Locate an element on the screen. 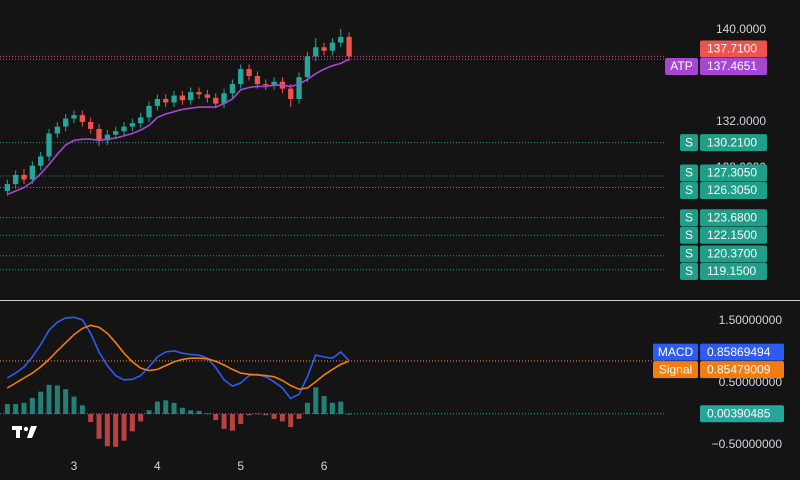 This screenshot has width=800, height=480. x-tick-label: 3 is located at coordinates (74, 466).